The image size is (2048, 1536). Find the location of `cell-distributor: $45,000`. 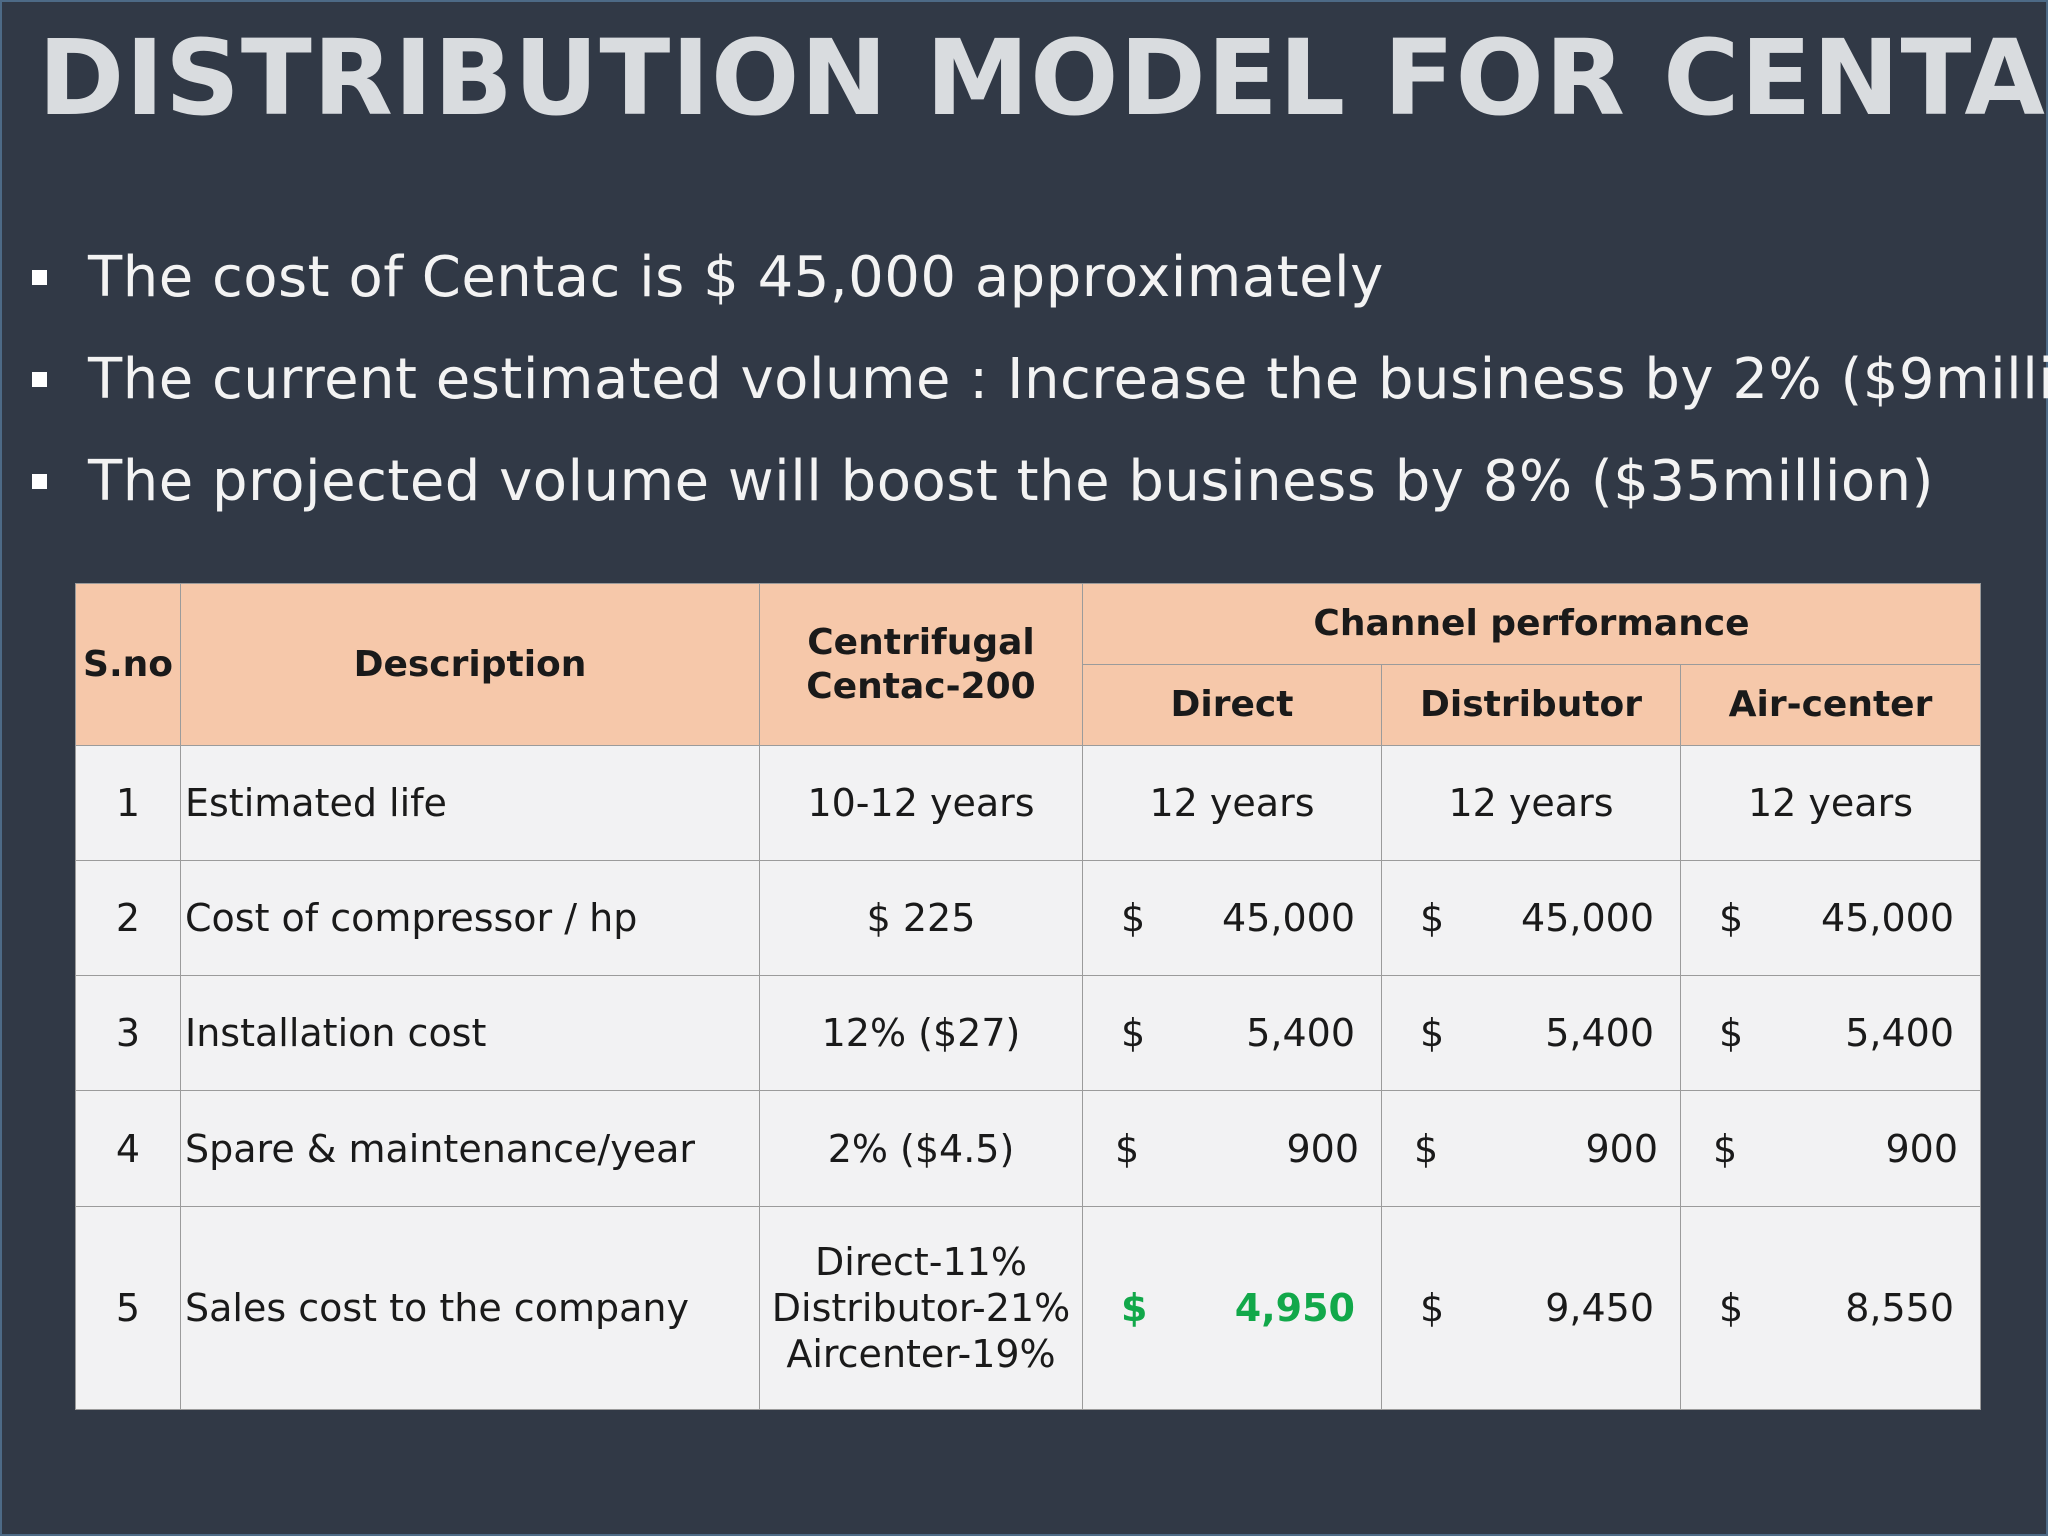

cell-distributor: $45,000 is located at coordinates (1531, 918).